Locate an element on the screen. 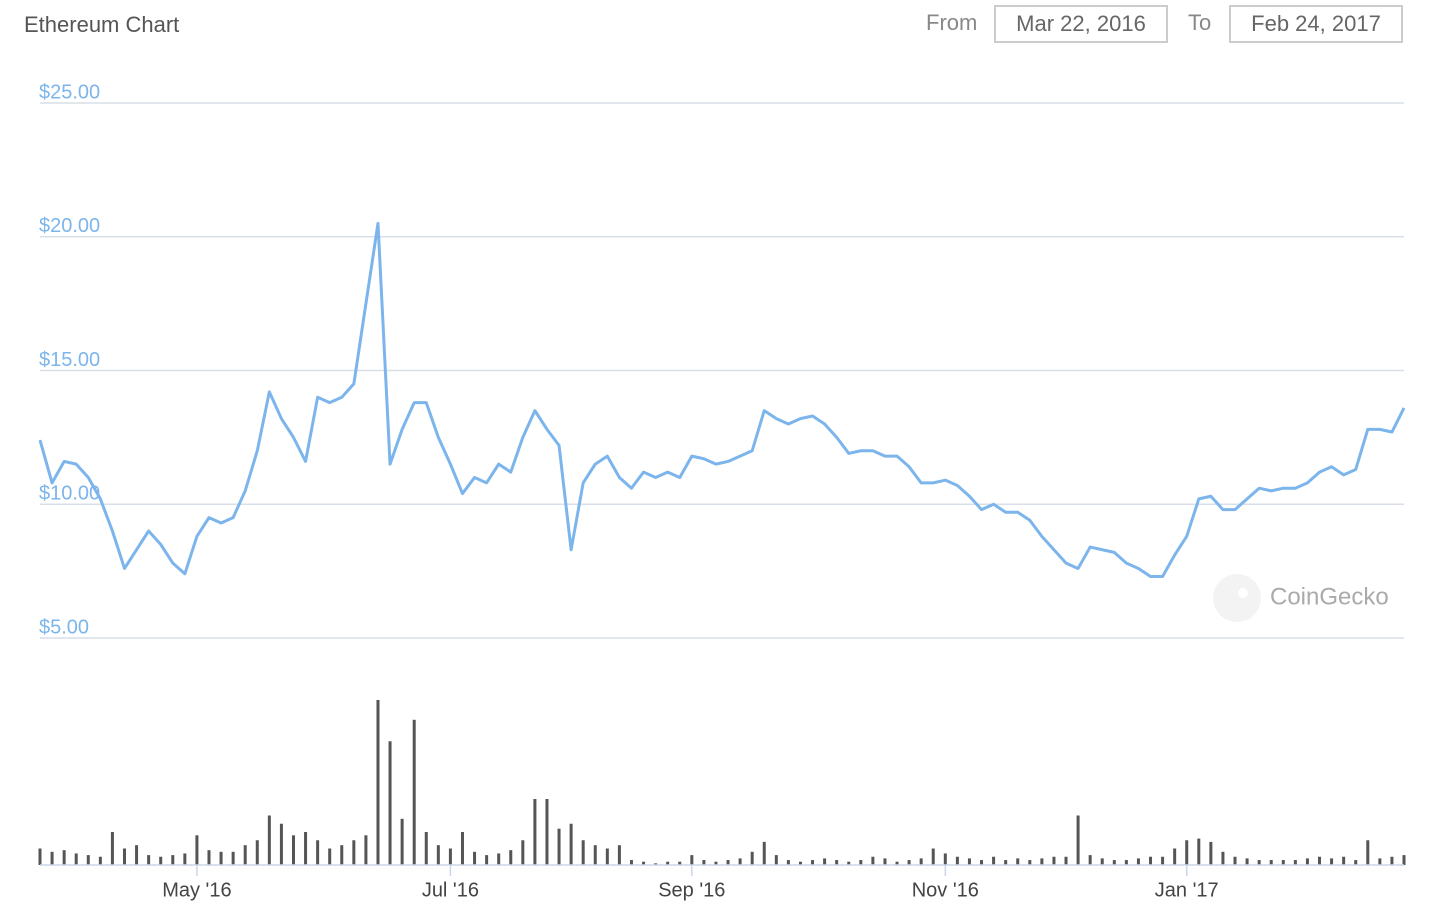  watermark-logo is located at coordinates (1237, 598).